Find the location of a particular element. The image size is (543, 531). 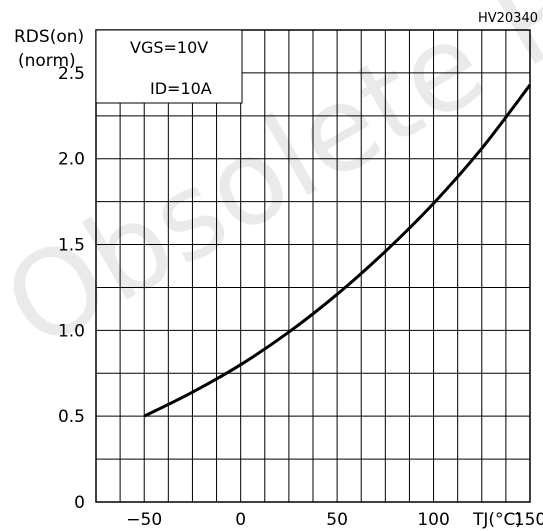

x-tick-labels: −50 0 50 100 150 is located at coordinates (334, 520).